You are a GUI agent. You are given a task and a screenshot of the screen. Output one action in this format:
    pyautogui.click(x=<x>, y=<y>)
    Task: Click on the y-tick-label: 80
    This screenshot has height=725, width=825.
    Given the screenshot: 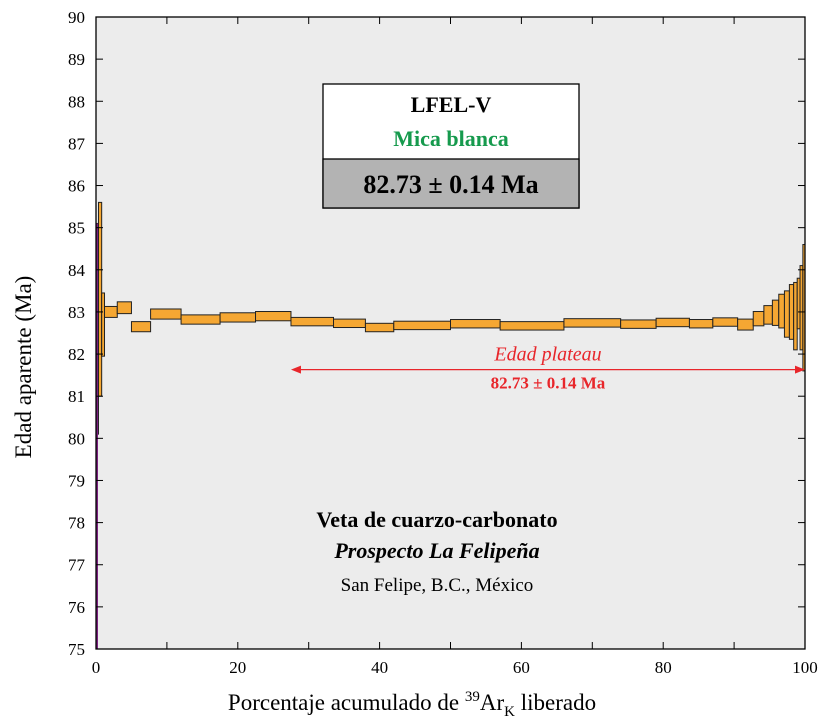 What is the action you would take?
    pyautogui.click(x=76, y=438)
    